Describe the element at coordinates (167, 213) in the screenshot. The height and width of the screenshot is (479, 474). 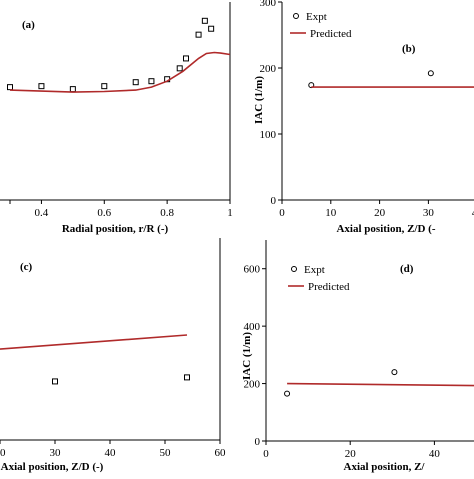
I see `x-tick-label: 0.8` at that location.